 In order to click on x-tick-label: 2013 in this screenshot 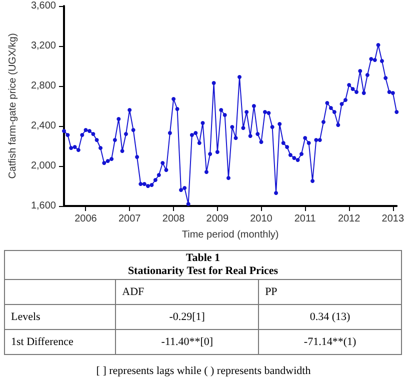, I will do `click(393, 219)`.